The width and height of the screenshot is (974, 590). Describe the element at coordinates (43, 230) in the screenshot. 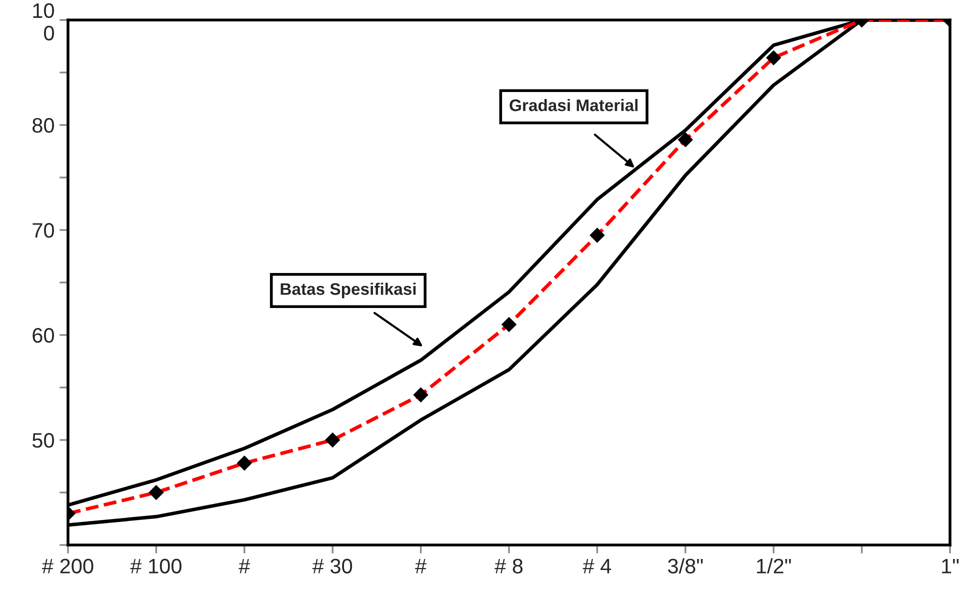

I see `y-tick-label: 70` at that location.